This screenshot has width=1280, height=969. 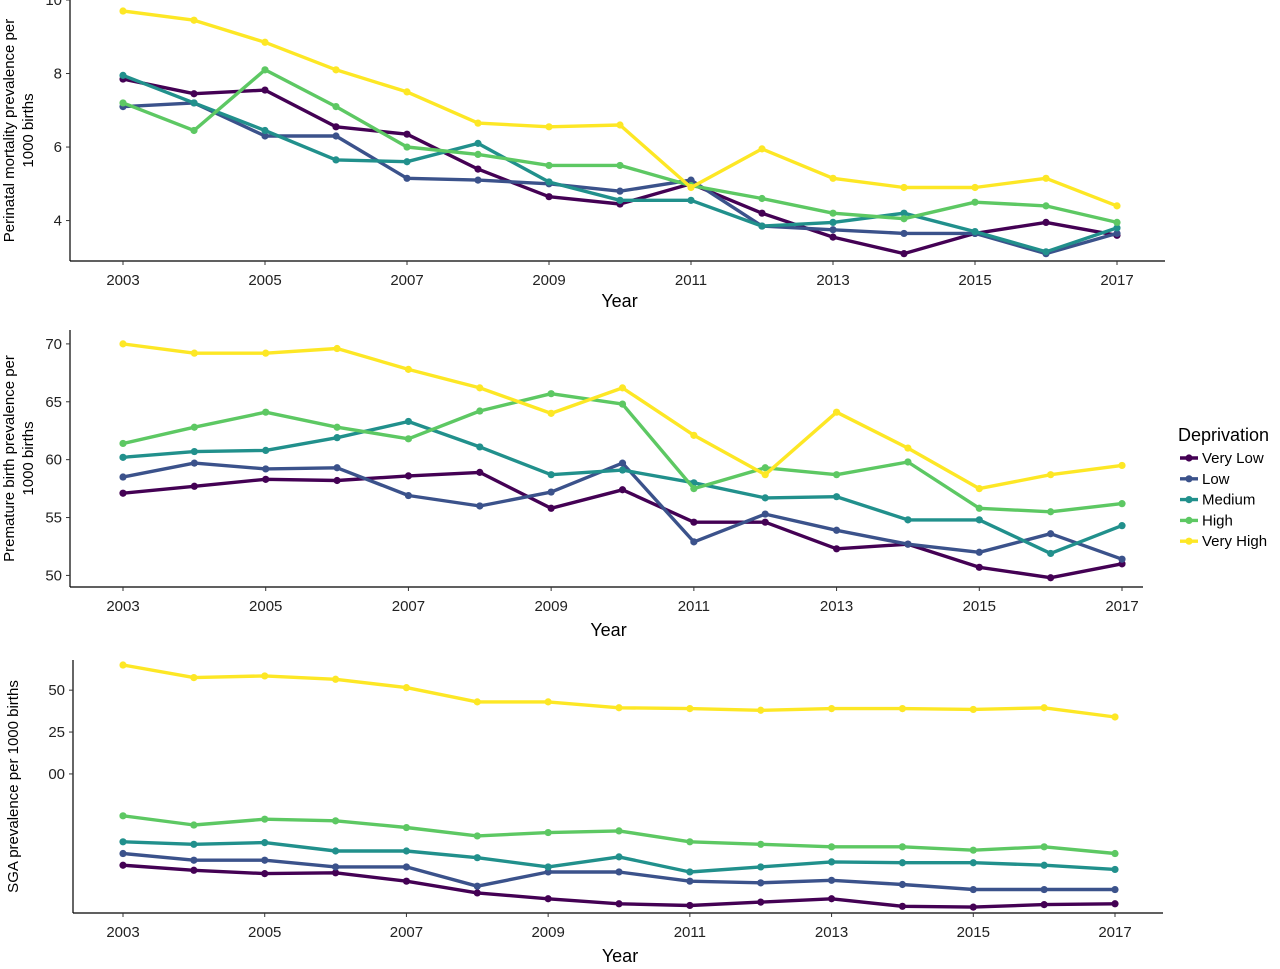 What do you see at coordinates (9, 130) in the screenshot?
I see `y-axis-title-line: Perinatal mortality prevalence per` at bounding box center [9, 130].